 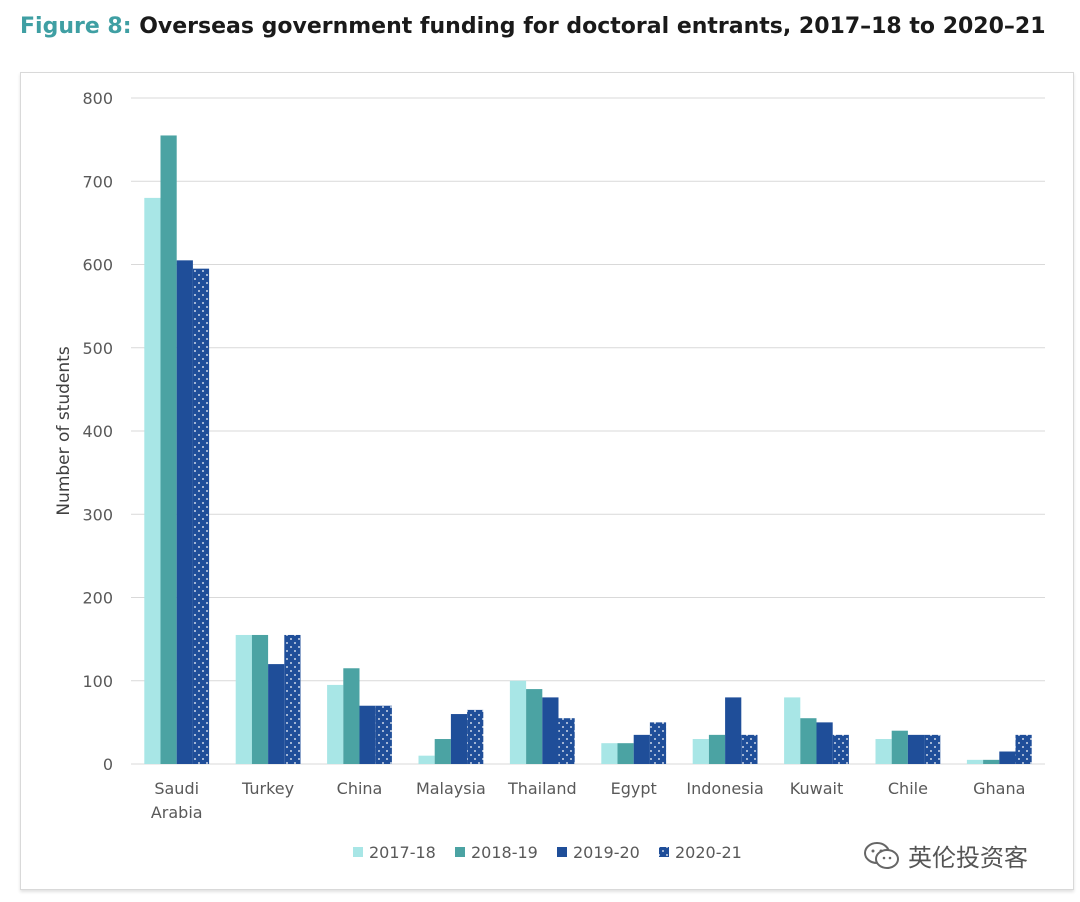 I want to click on y-tick-label: 0, so click(x=108, y=764).